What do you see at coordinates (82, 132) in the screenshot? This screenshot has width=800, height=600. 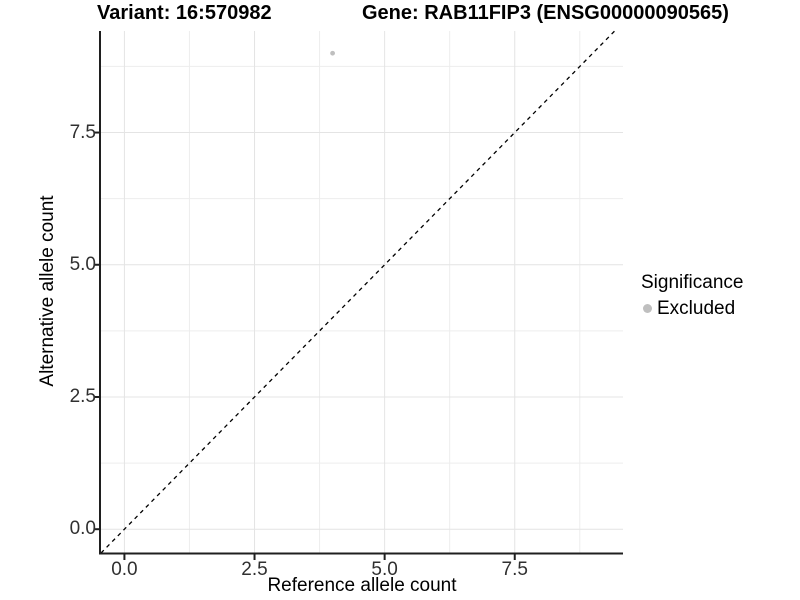 I see `y-tick-label: 7.5` at bounding box center [82, 132].